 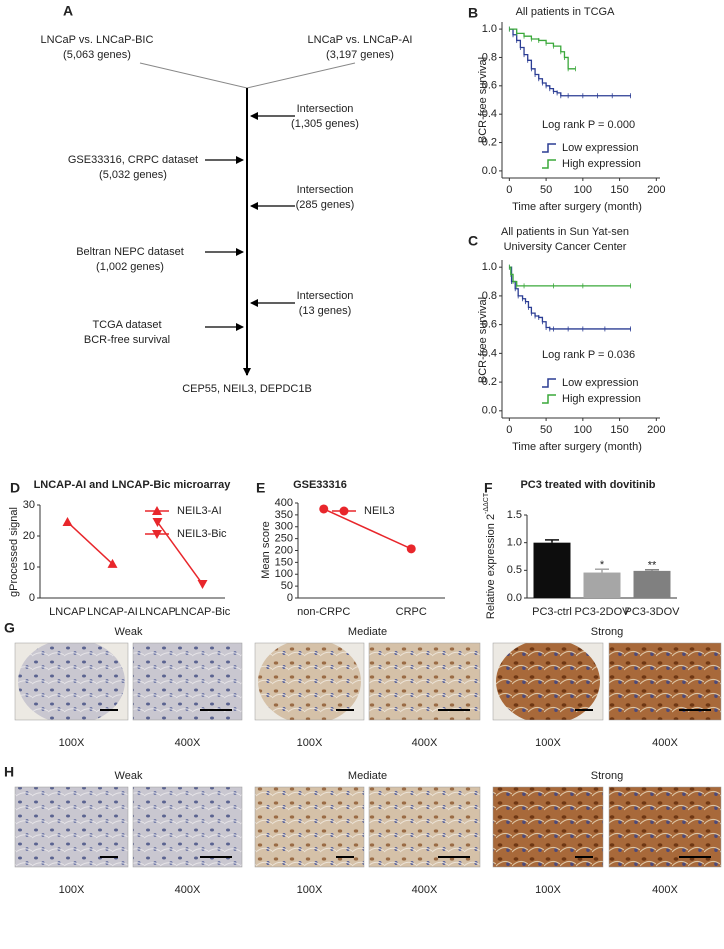 What do you see at coordinates (202, 534) in the screenshot?
I see `legend-label: NEIL3-Bic` at bounding box center [202, 534].